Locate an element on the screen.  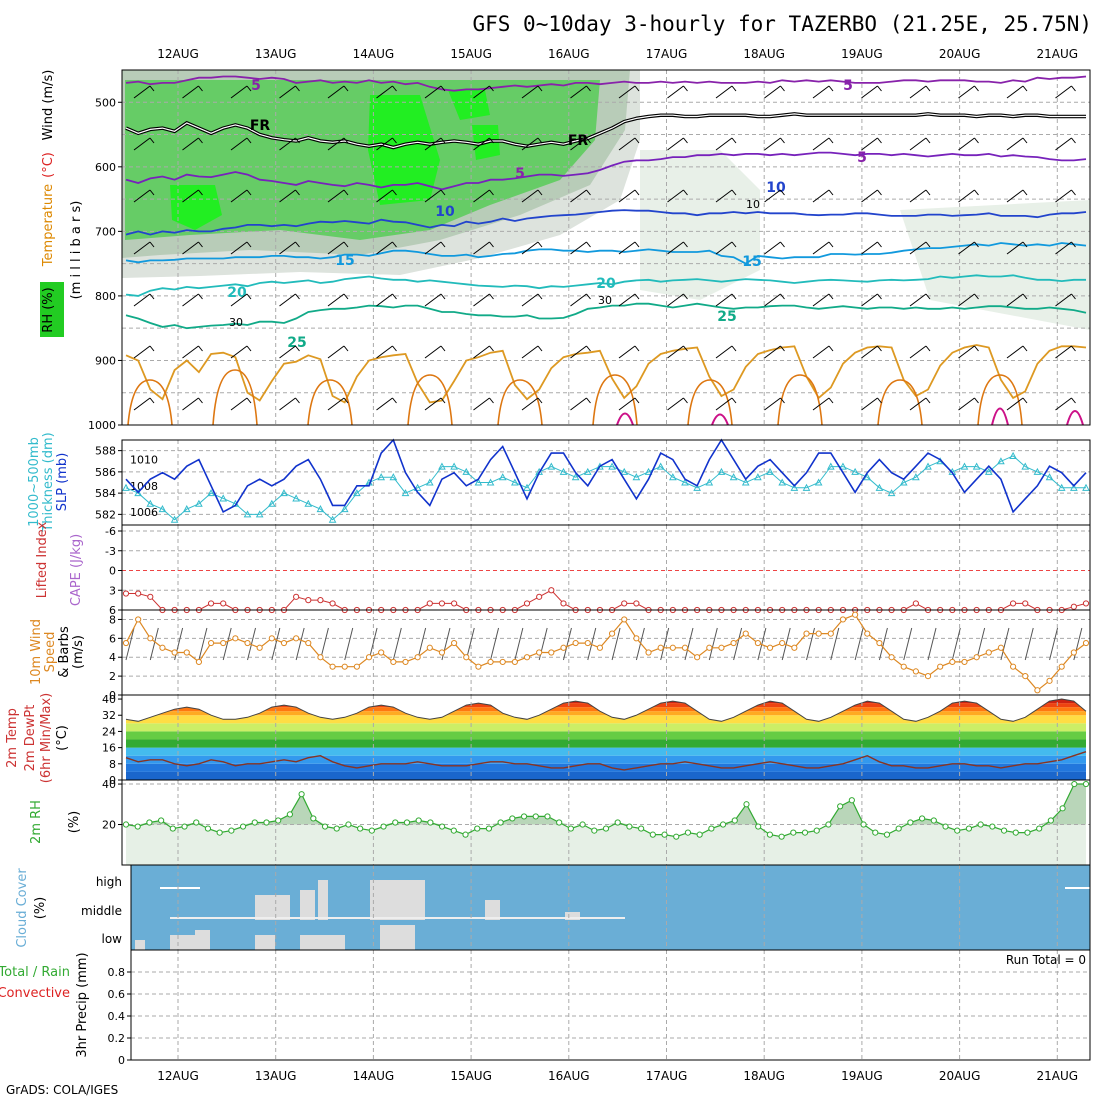
rh2m-axis-label-1: 2m RH is located at coordinates (36, 822).